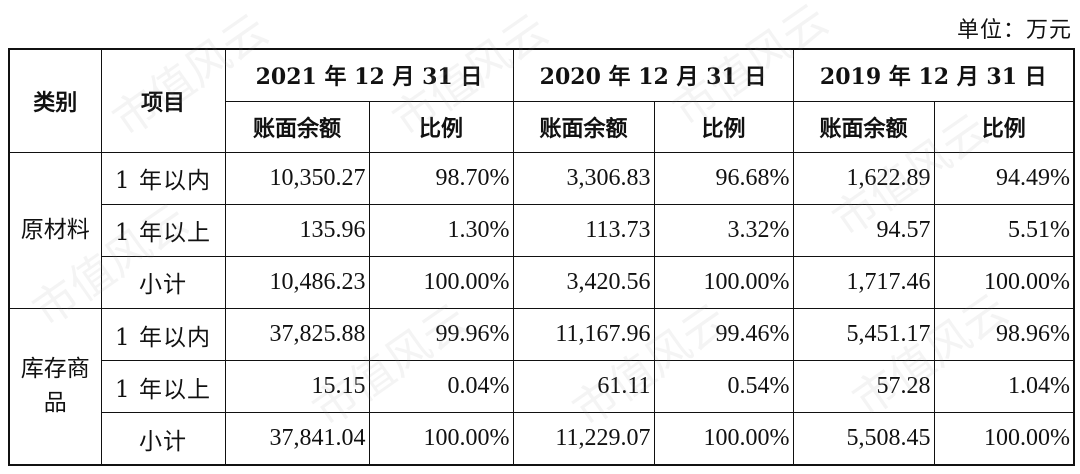 This screenshot has width=1080, height=474. Describe the element at coordinates (583, 230) in the screenshot. I see `balance-cell: 113.73` at that location.